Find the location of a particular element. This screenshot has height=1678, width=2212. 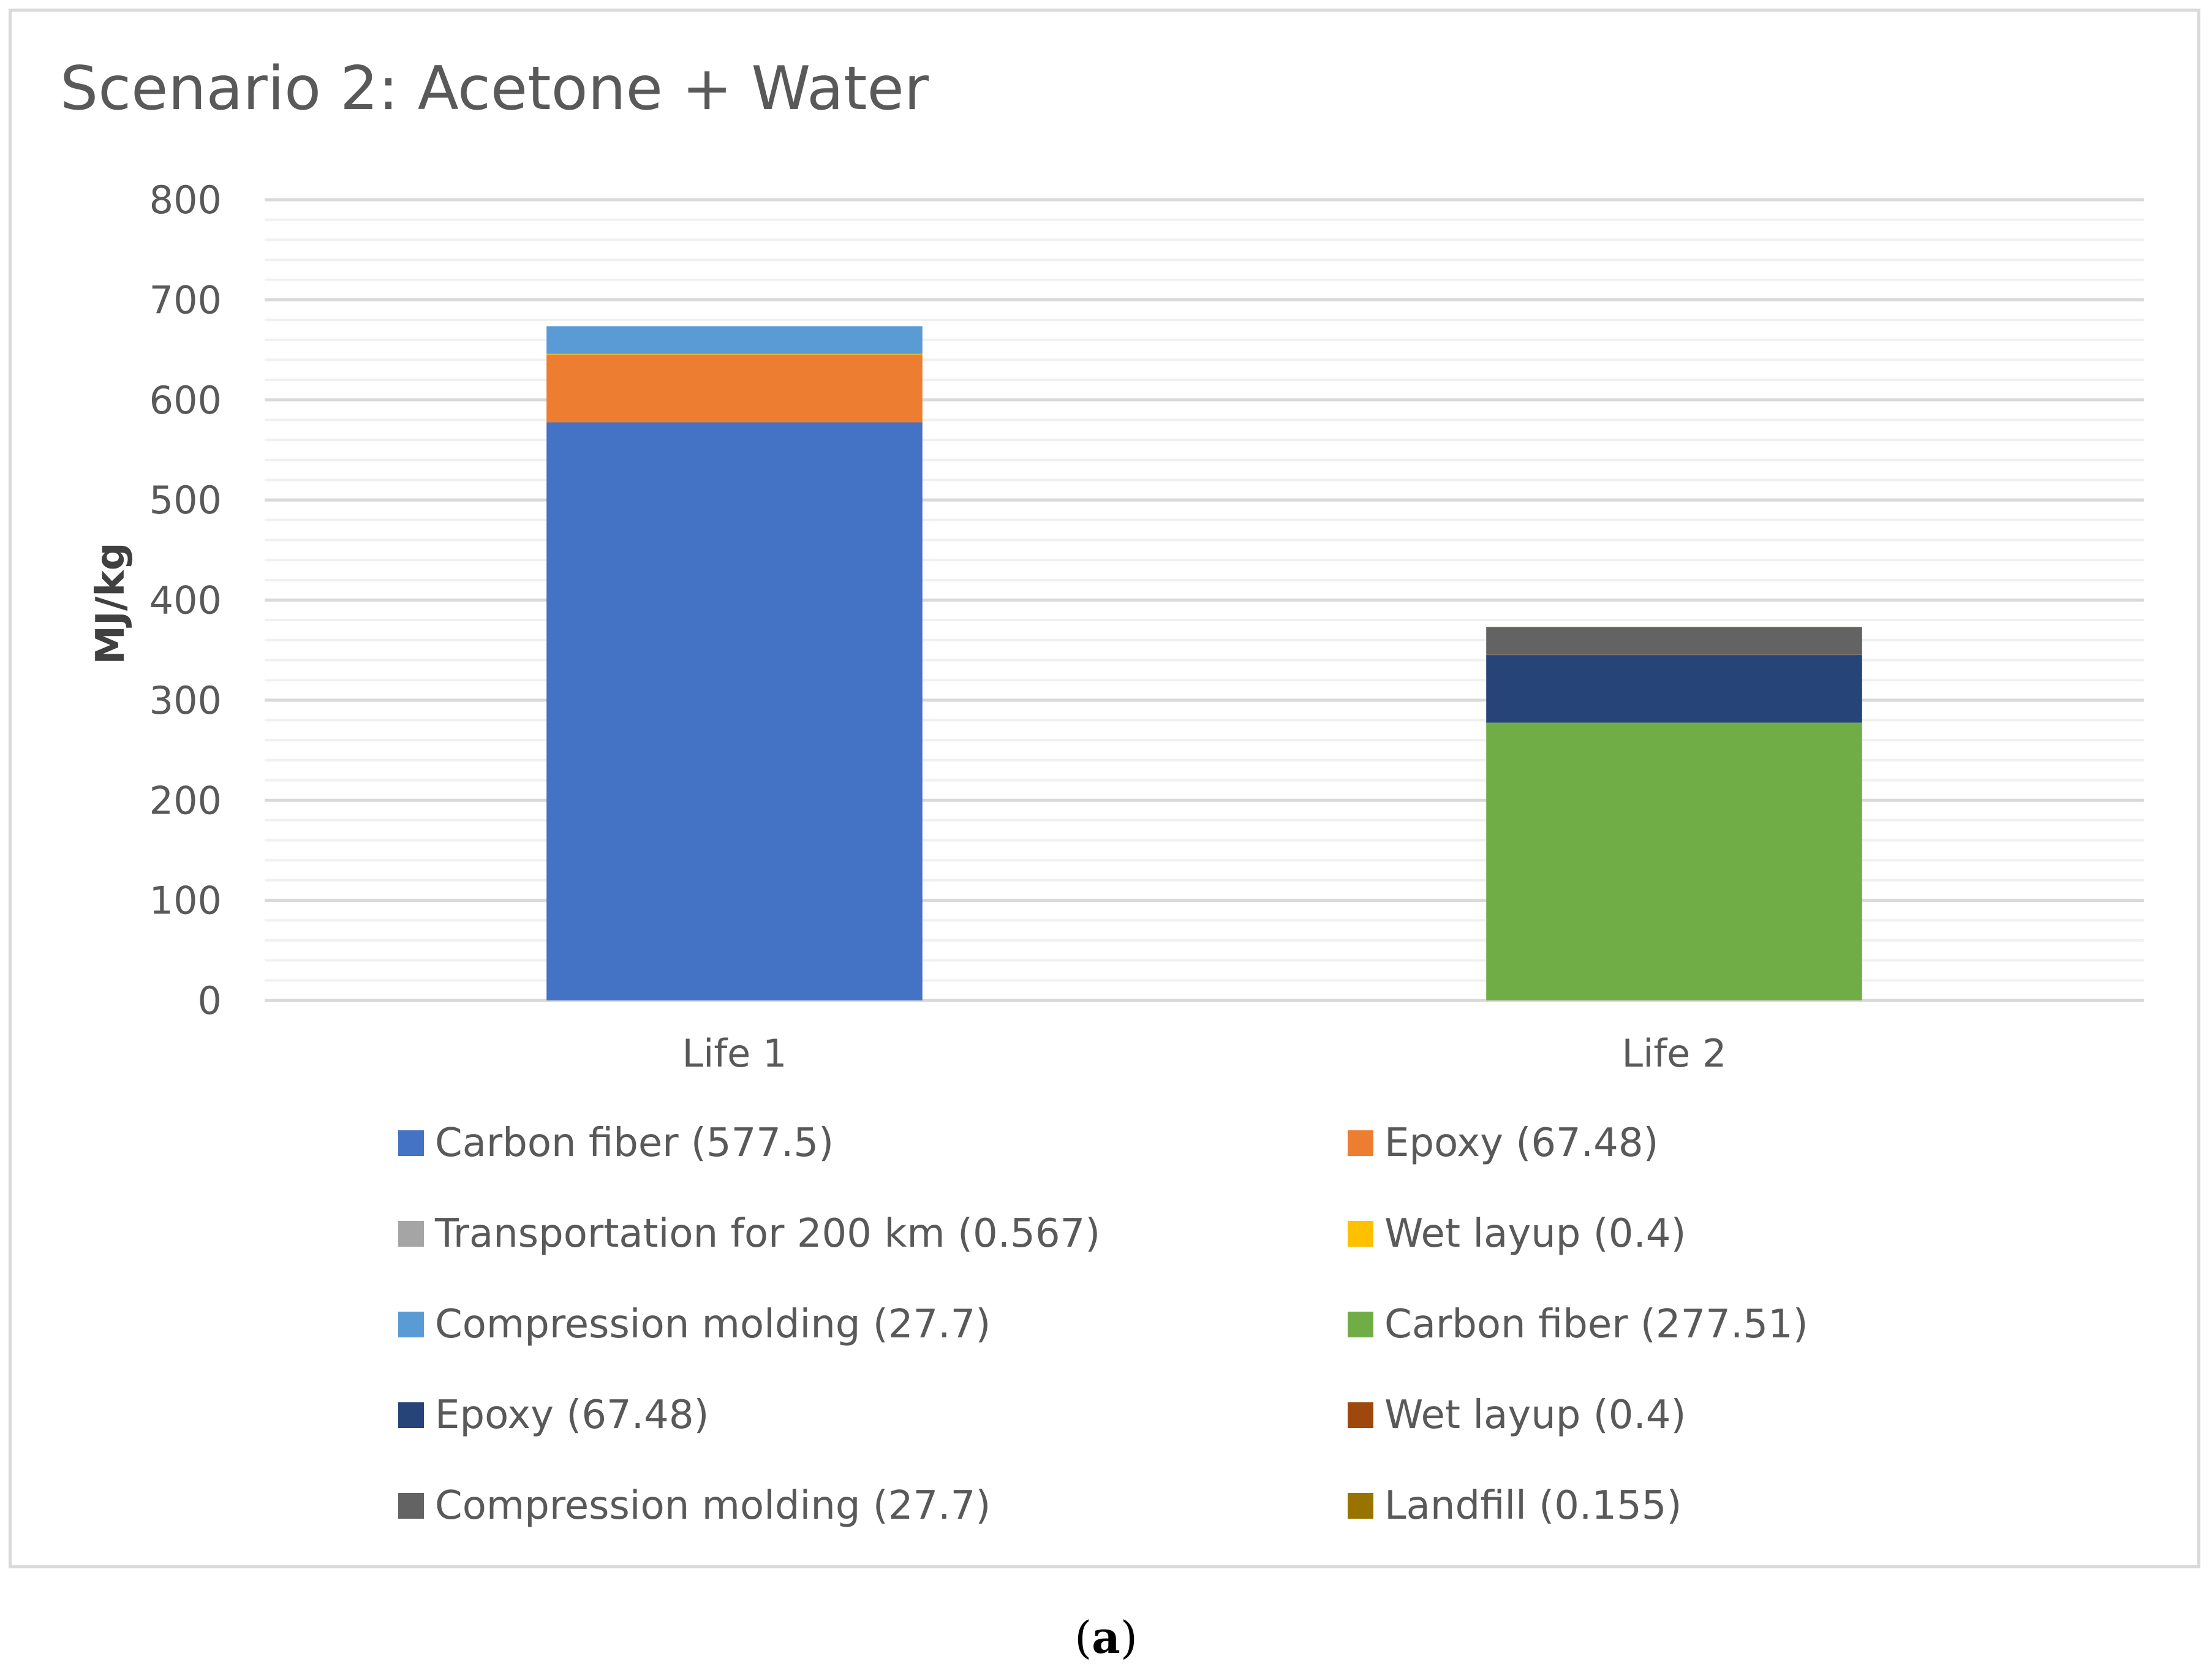

legend-item: Transportation for 200 km (0.567) is located at coordinates (749, 1233).